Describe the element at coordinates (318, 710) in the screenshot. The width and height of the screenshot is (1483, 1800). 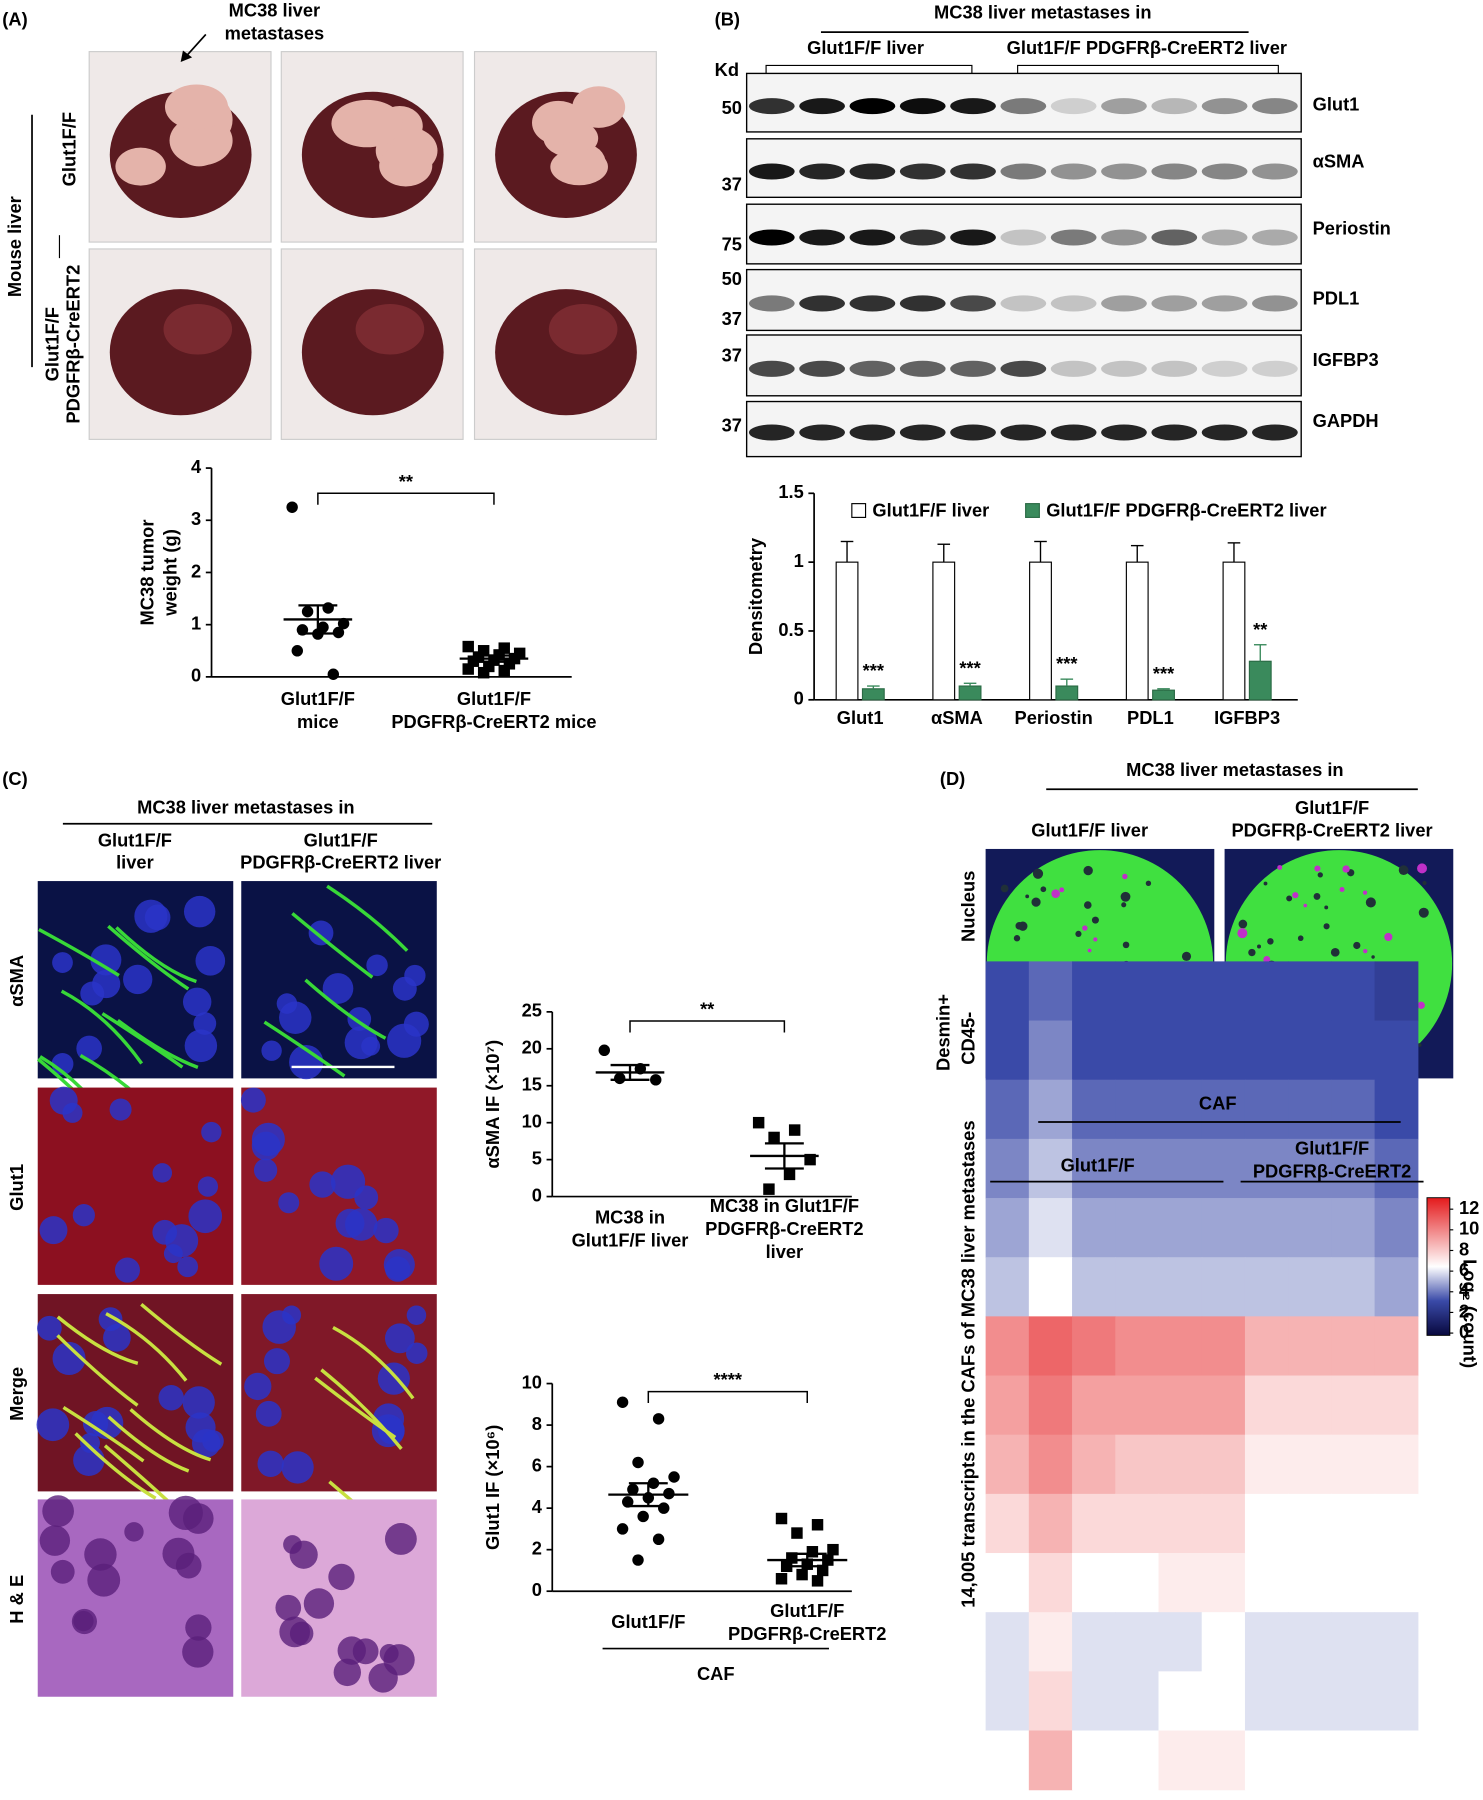
I see `x-tick-label: Glut1F/F mice` at that location.